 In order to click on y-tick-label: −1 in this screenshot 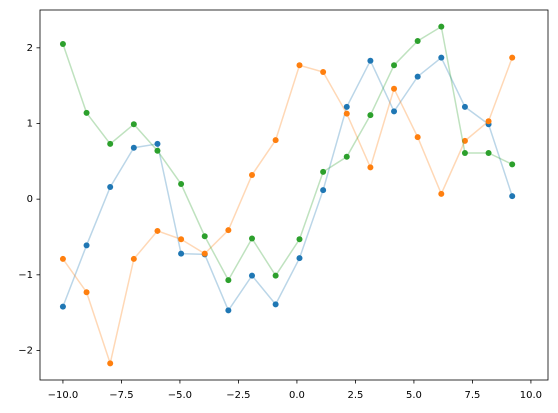, I will do `click(25, 275)`.